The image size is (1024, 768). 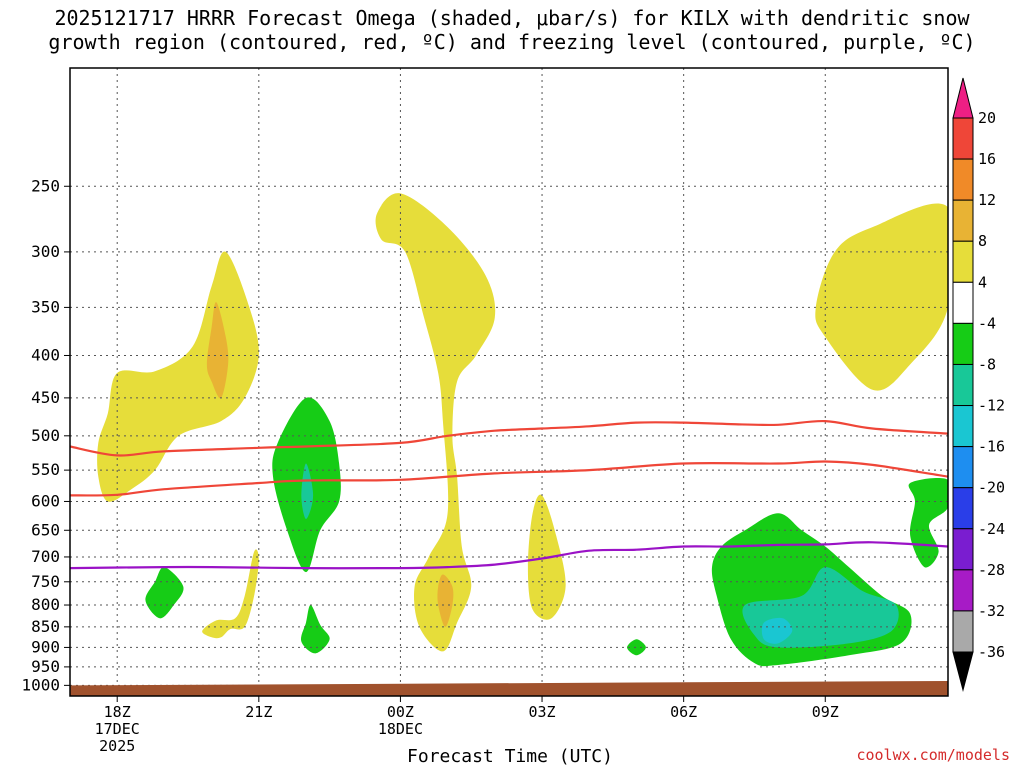 What do you see at coordinates (45, 626) in the screenshot?
I see `ytick-label-850: 850` at bounding box center [45, 626].